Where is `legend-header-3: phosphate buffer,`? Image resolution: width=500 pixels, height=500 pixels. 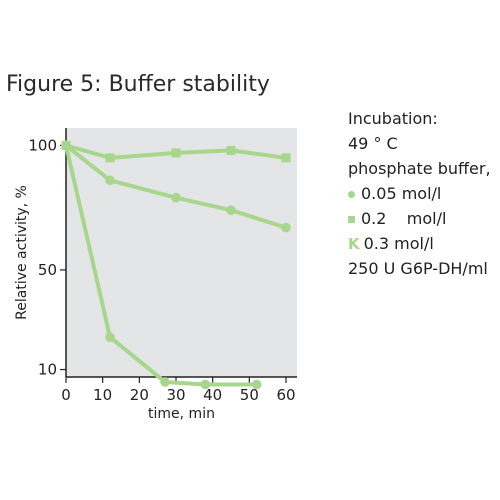
legend-header-3: phosphate buffer, is located at coordinates (419, 168).